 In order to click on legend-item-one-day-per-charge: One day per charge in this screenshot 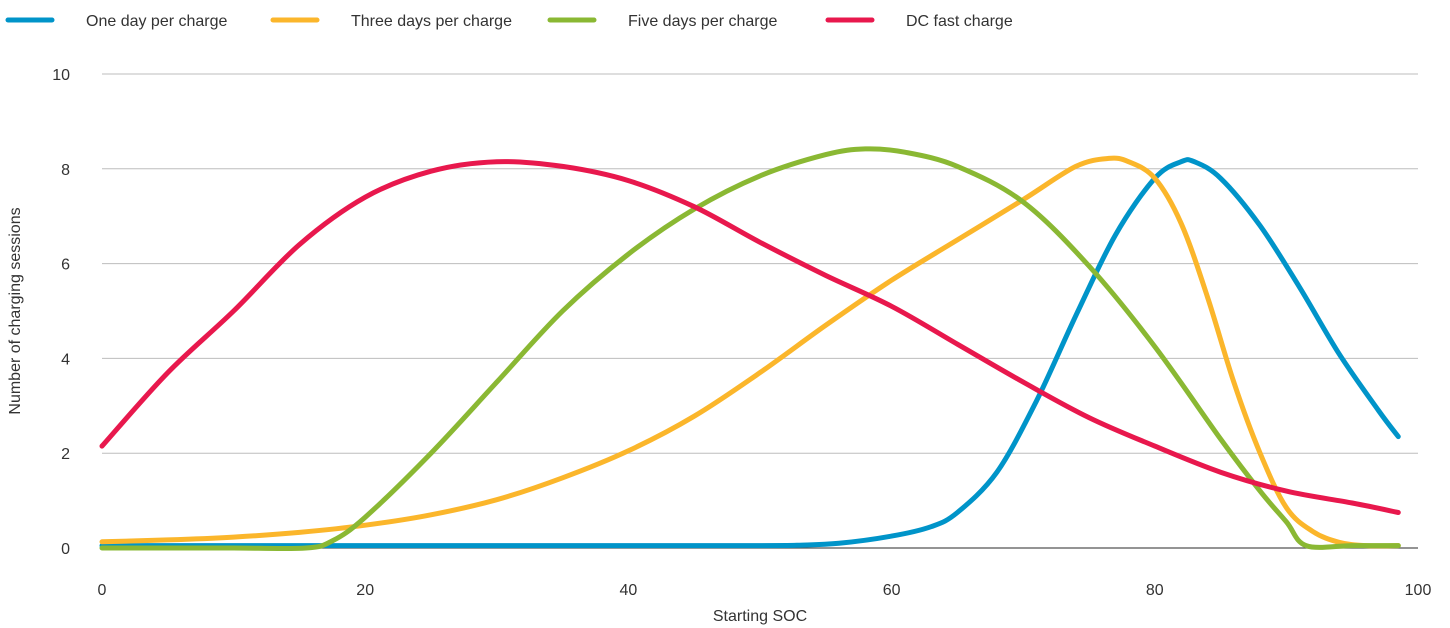, I will do `click(116, 21)`.